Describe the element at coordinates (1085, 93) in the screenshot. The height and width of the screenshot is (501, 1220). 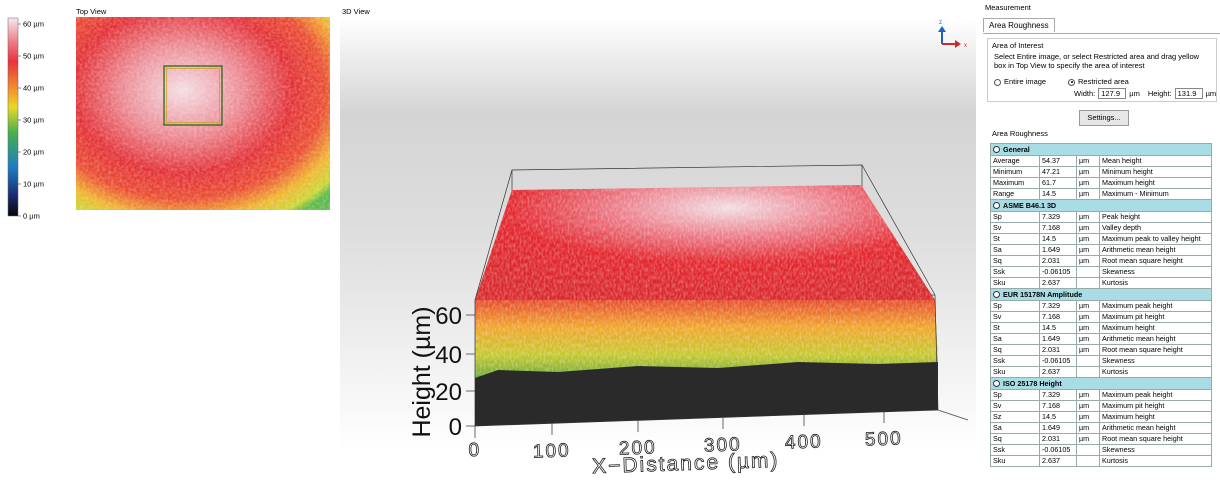
I see `width-label: Width:` at that location.